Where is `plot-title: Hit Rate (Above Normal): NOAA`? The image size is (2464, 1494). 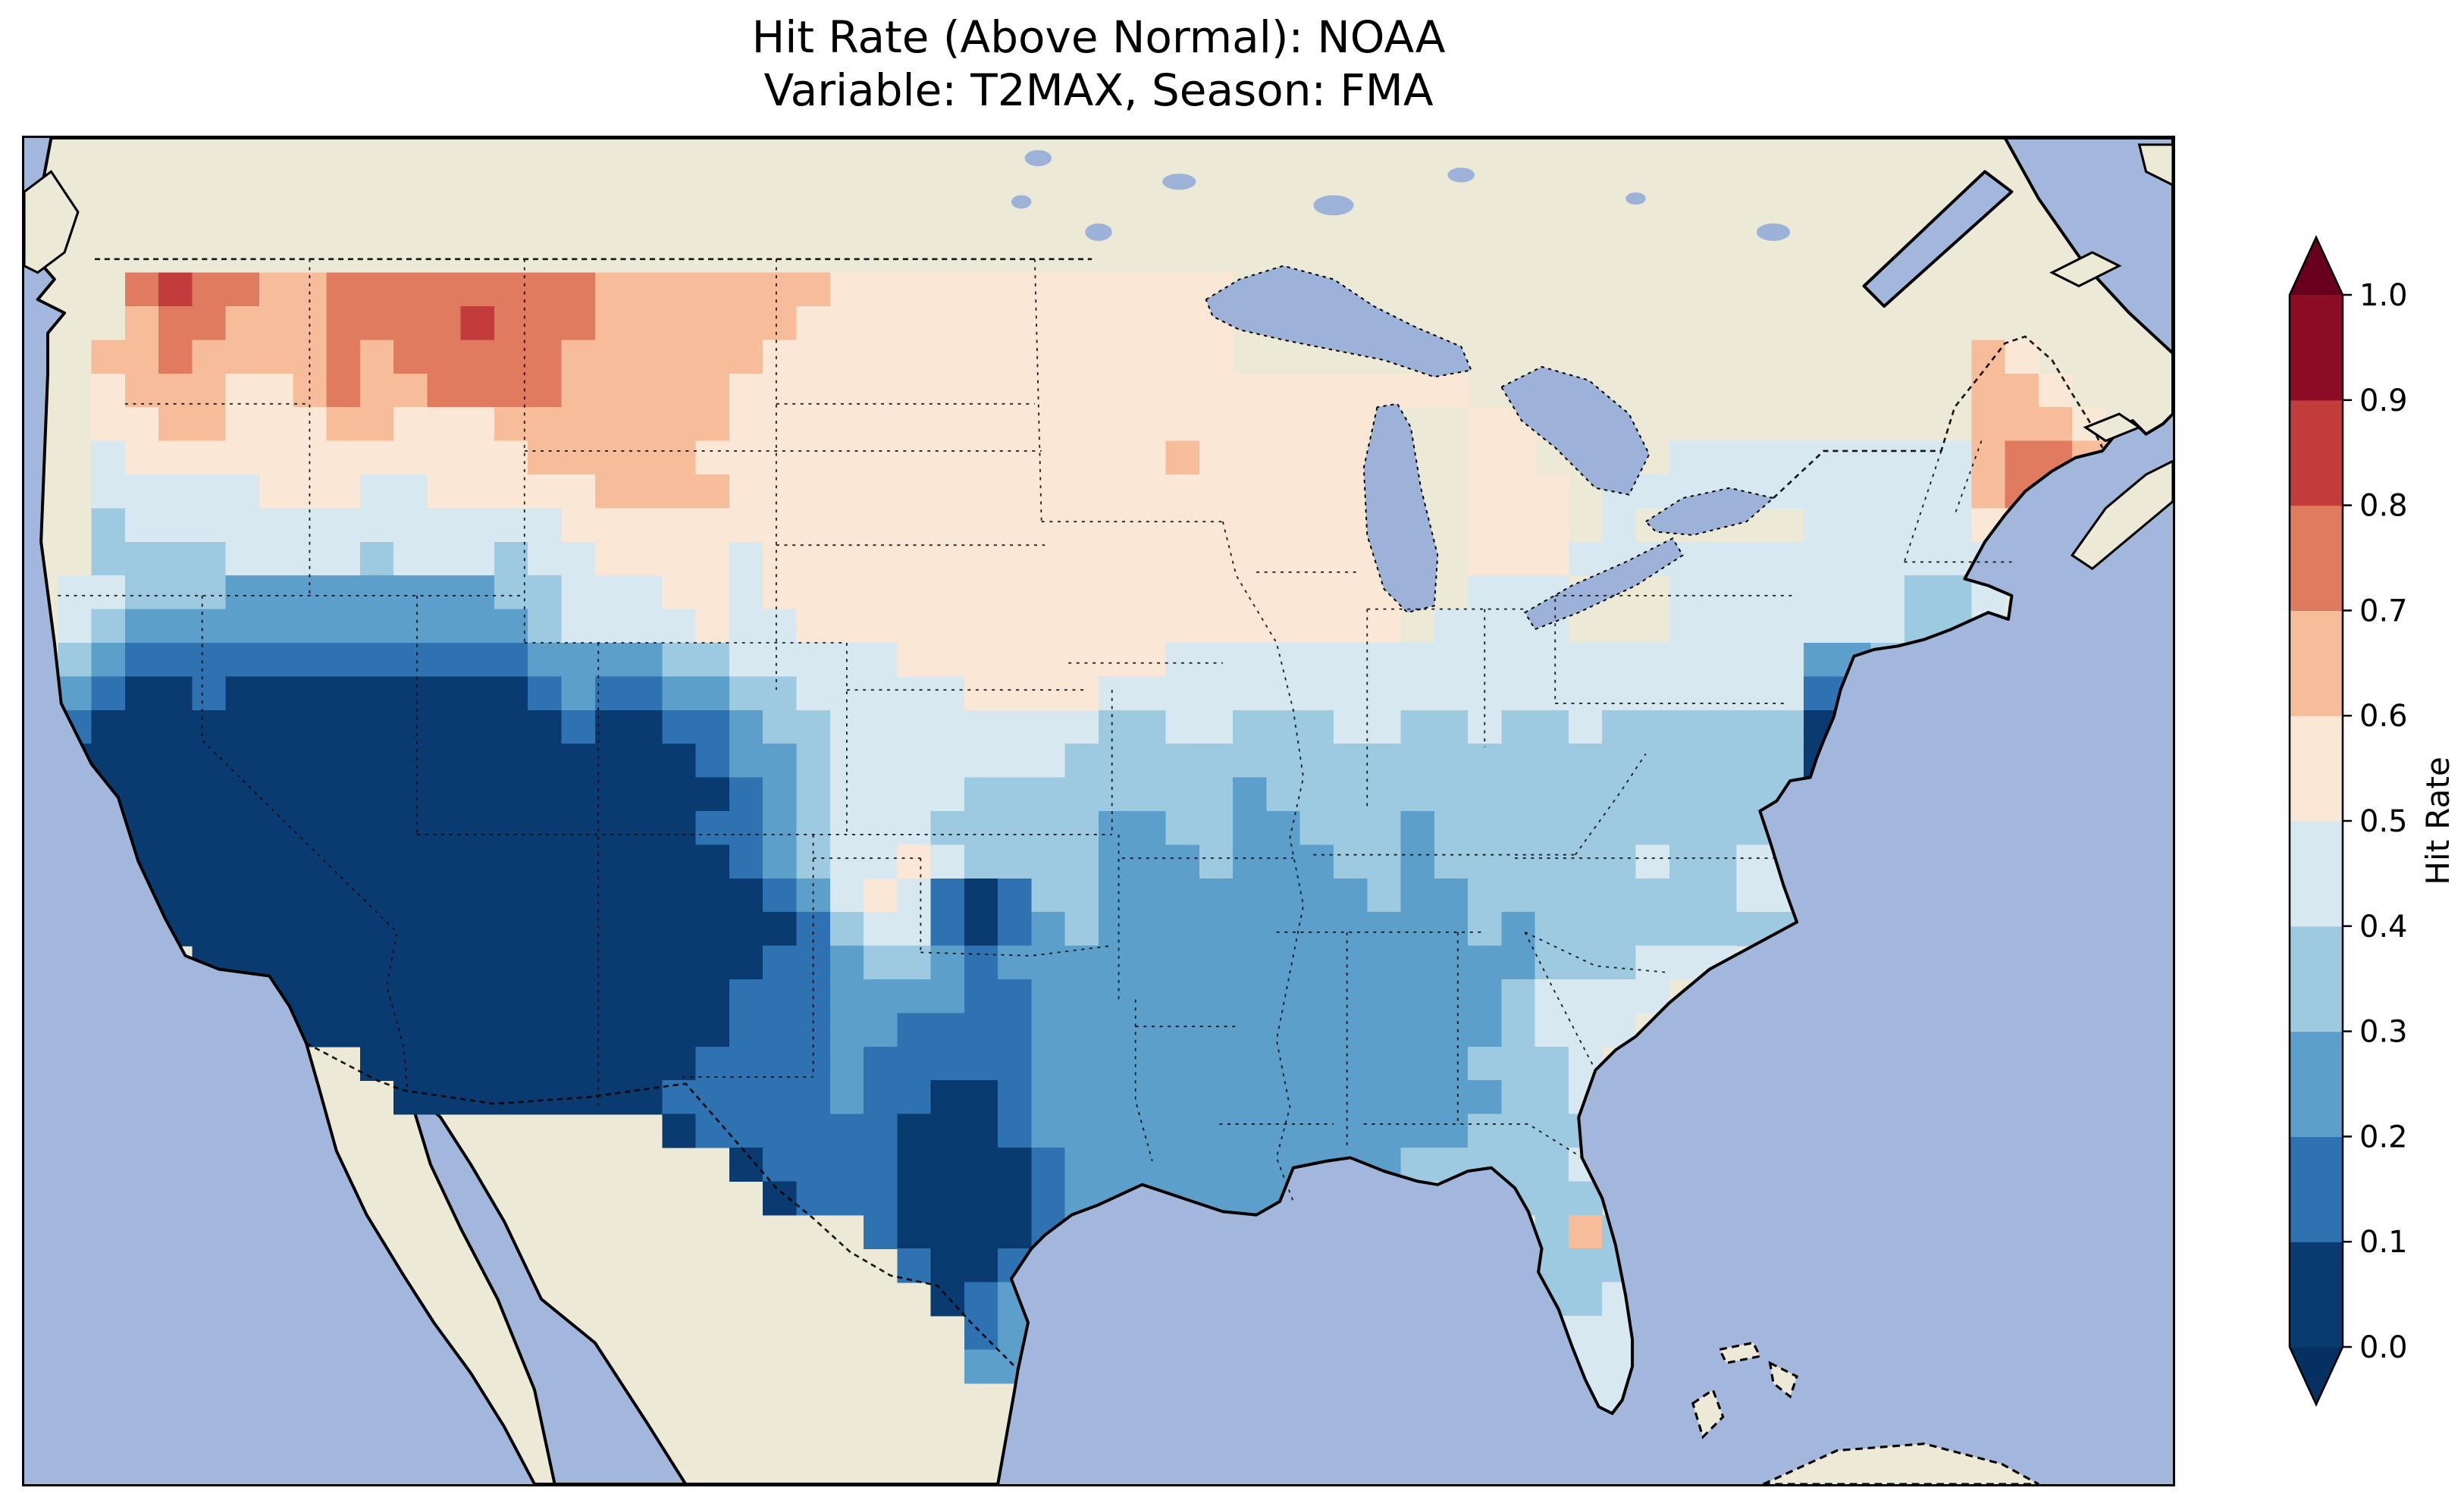
plot-title: Hit Rate (Above Normal): NOAA is located at coordinates (1099, 37).